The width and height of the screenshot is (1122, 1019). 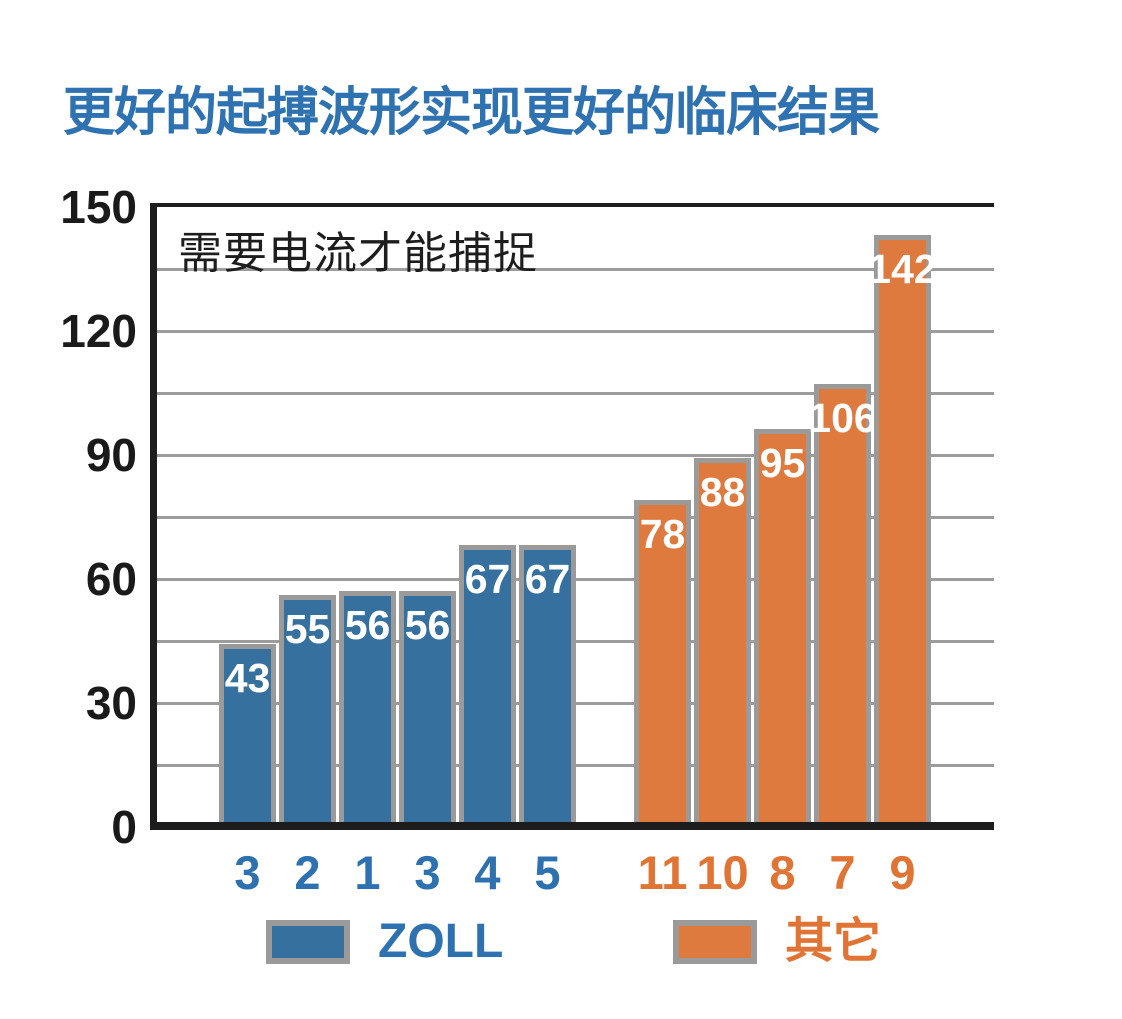 I want to click on bar-其它-9: 142, so click(x=902, y=528).